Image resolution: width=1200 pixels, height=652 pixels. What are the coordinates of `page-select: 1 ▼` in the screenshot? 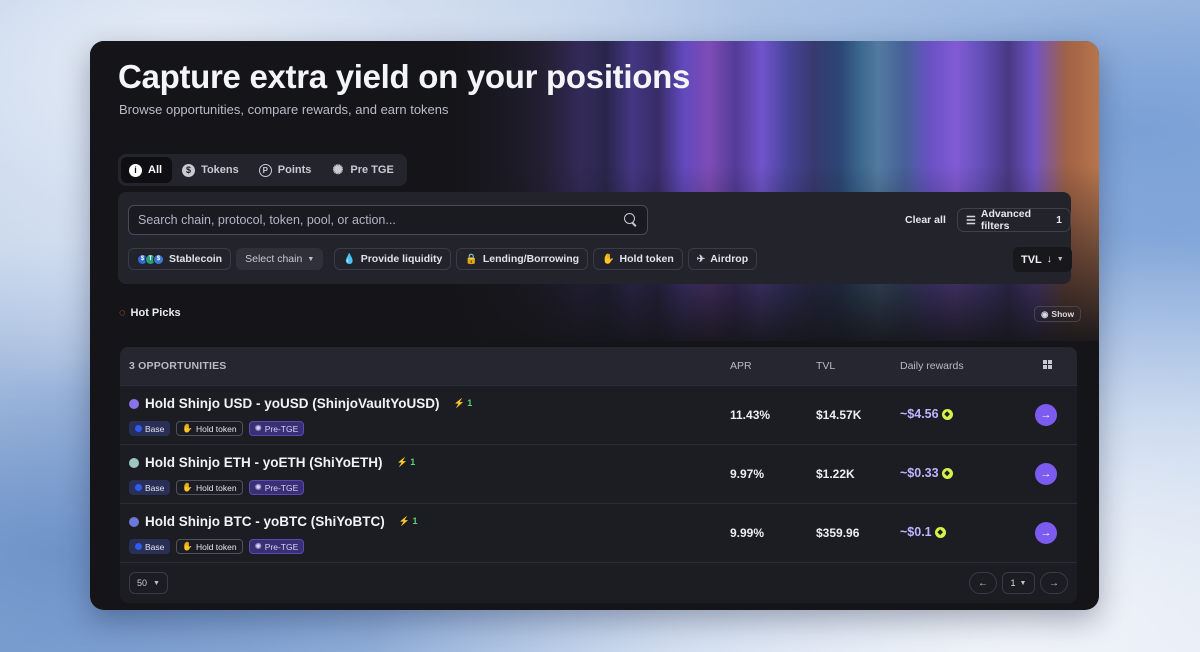 It's located at (1018, 583).